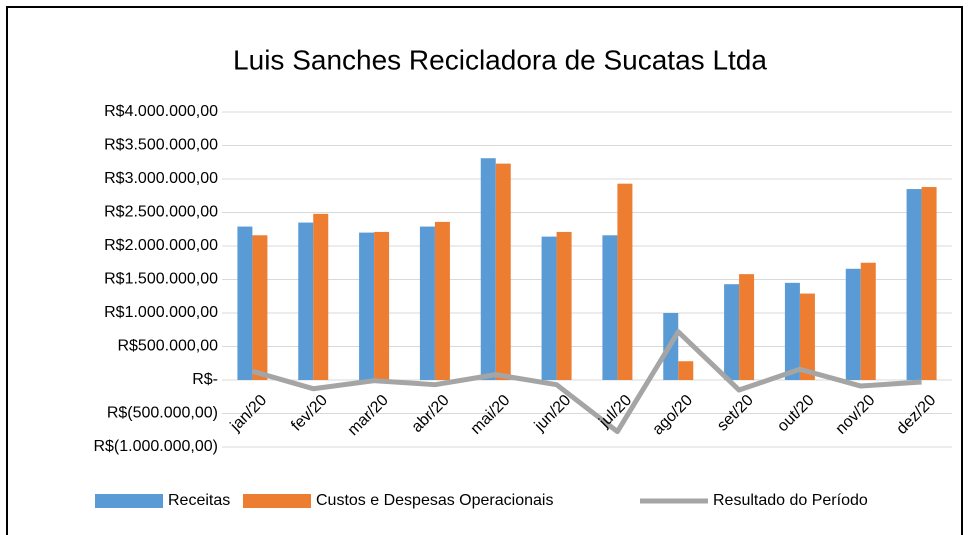 Image resolution: width=977 pixels, height=535 pixels. I want to click on y-tick-label: R$2.500.000,00, so click(161, 212).